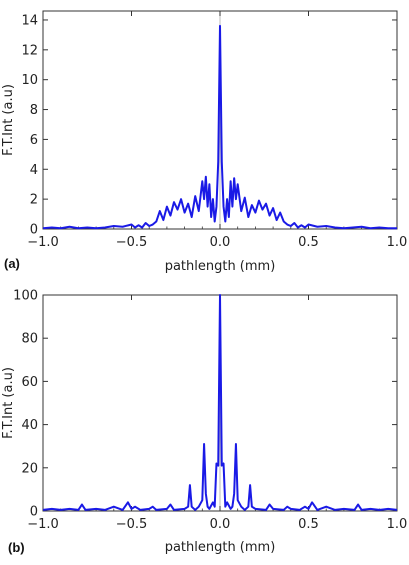 This screenshot has height=565, width=409. What do you see at coordinates (29, 339) in the screenshot?
I see `y-tick-label: 80` at bounding box center [29, 339].